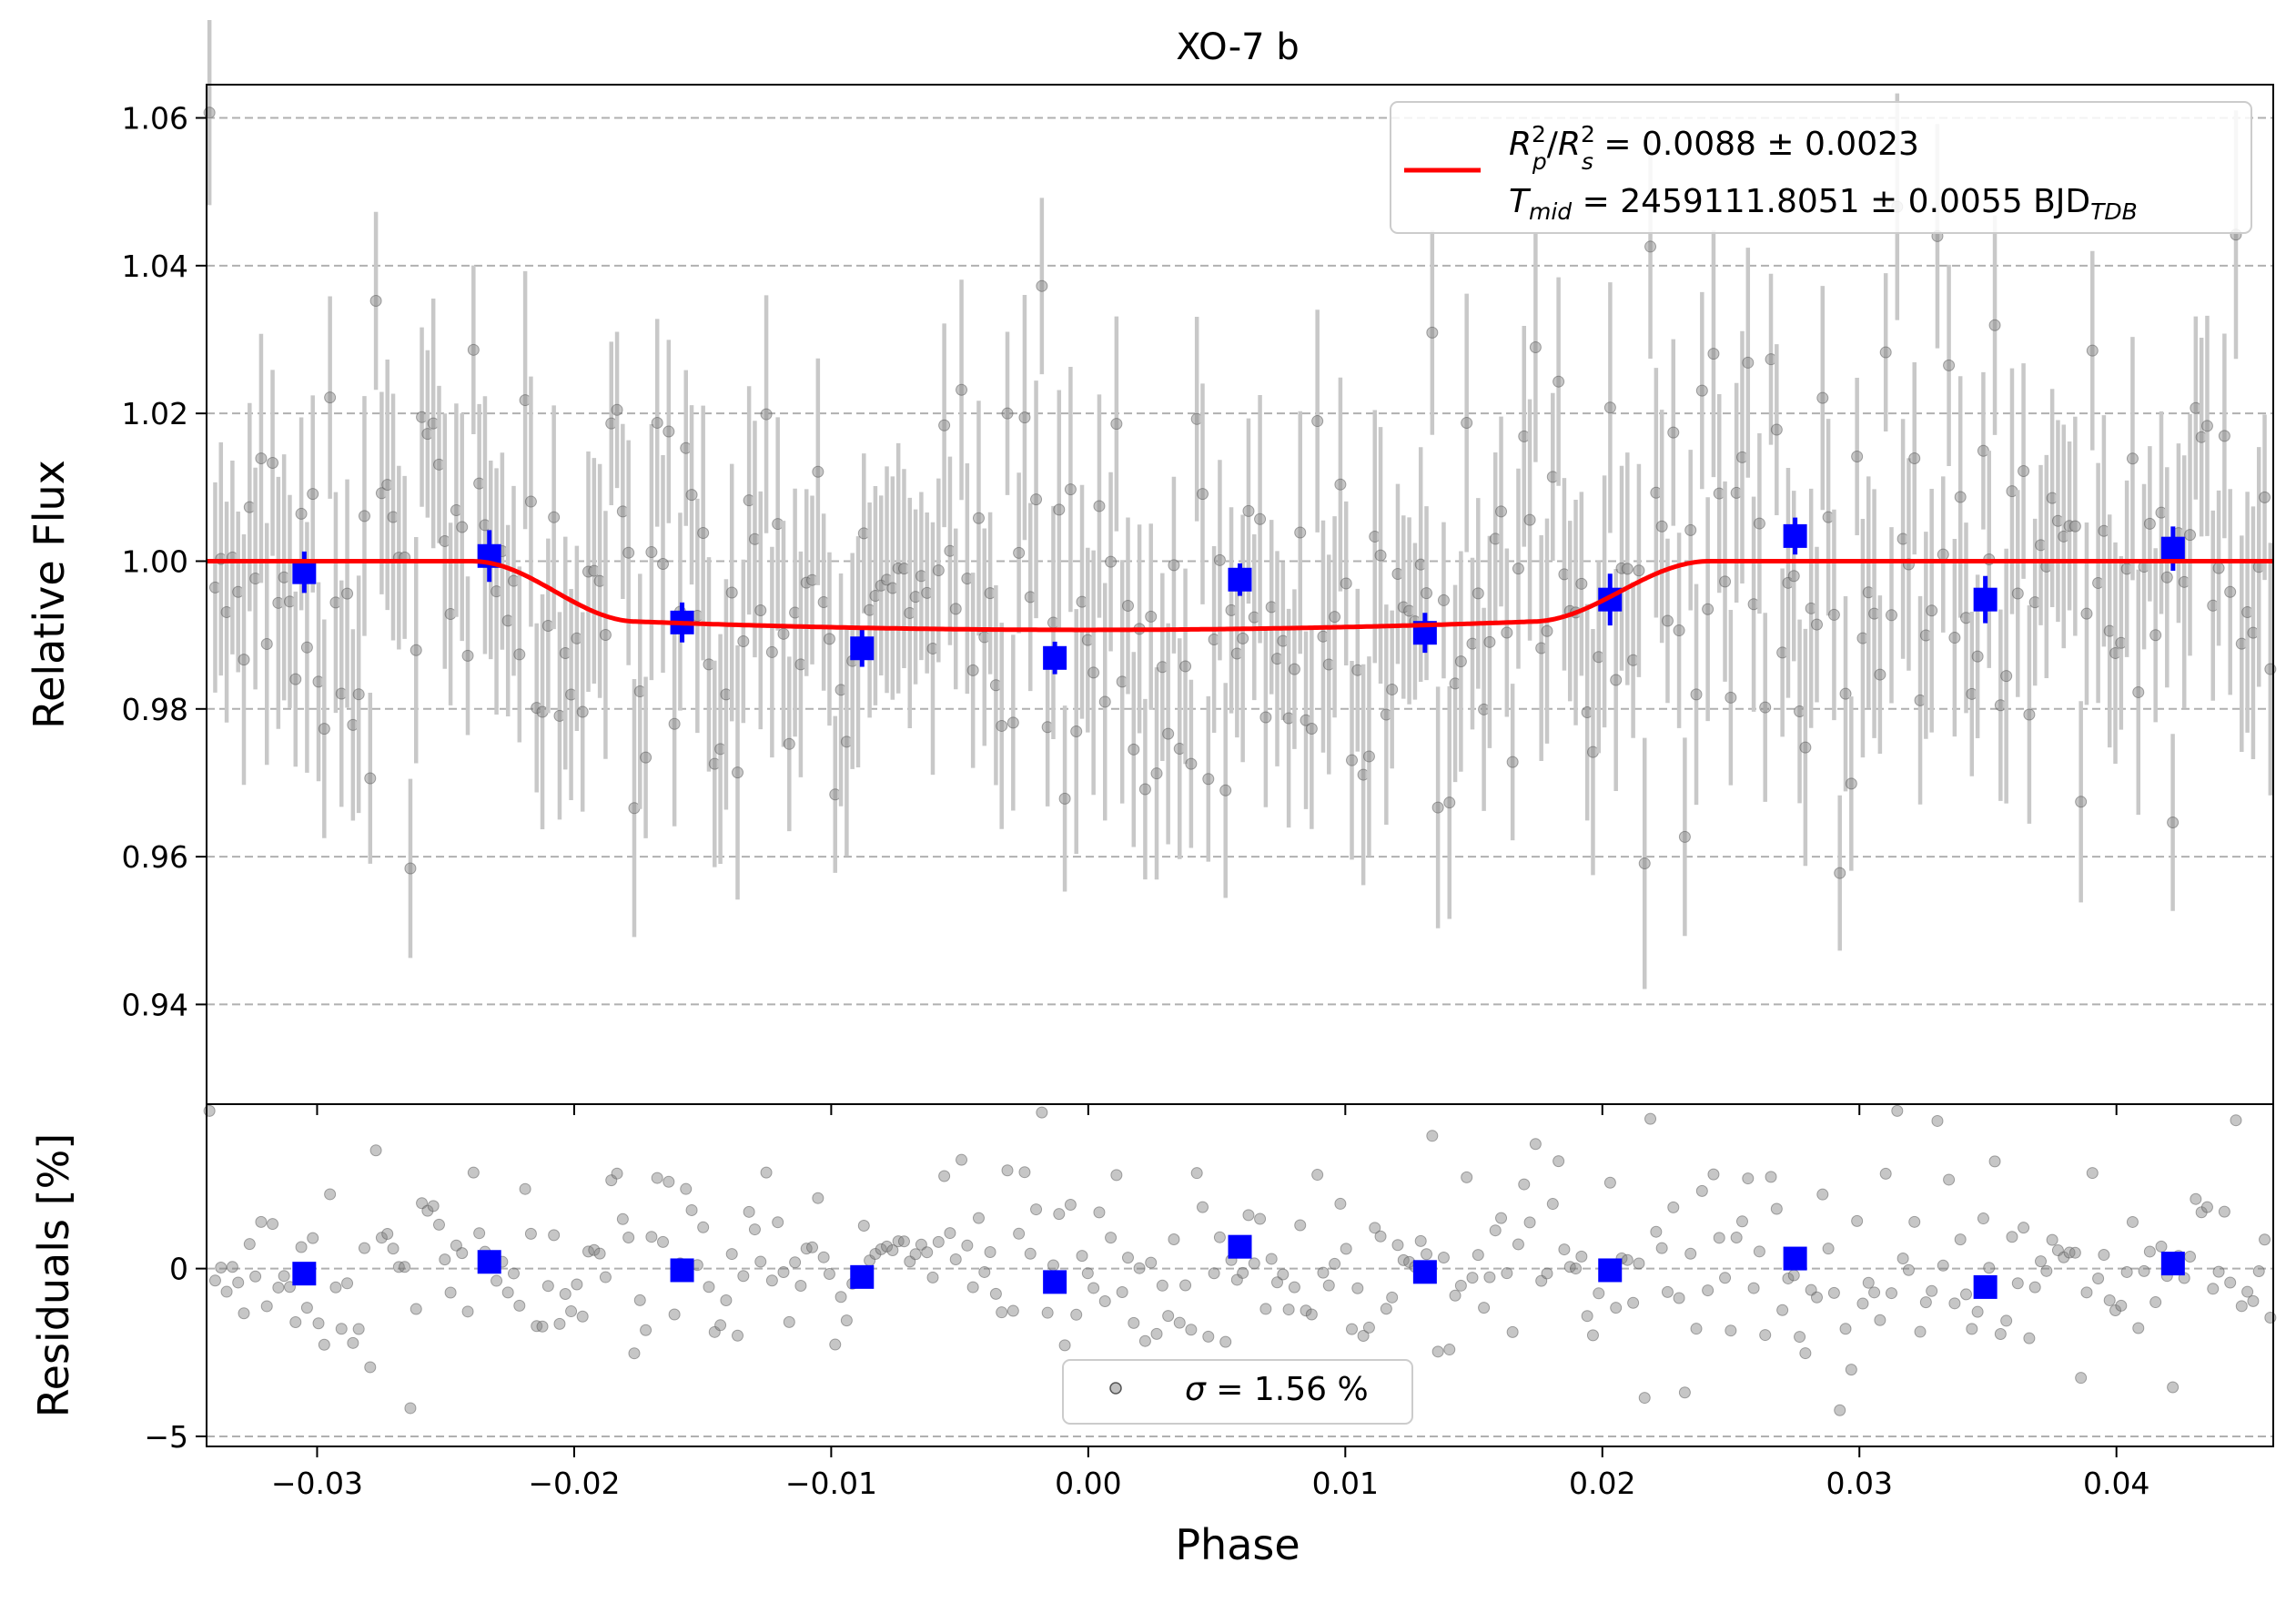 The image size is (2296, 1603). Describe the element at coordinates (155, 857) in the screenshot. I see `y-tick-label: 0.96` at that location.